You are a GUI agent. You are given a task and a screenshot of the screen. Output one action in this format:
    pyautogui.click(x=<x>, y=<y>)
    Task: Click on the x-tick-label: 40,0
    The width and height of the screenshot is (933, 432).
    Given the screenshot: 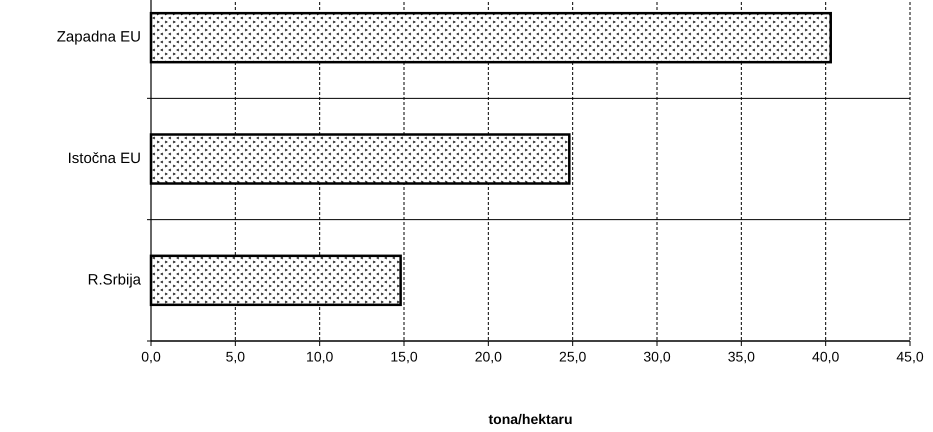 What is the action you would take?
    pyautogui.click(x=826, y=356)
    